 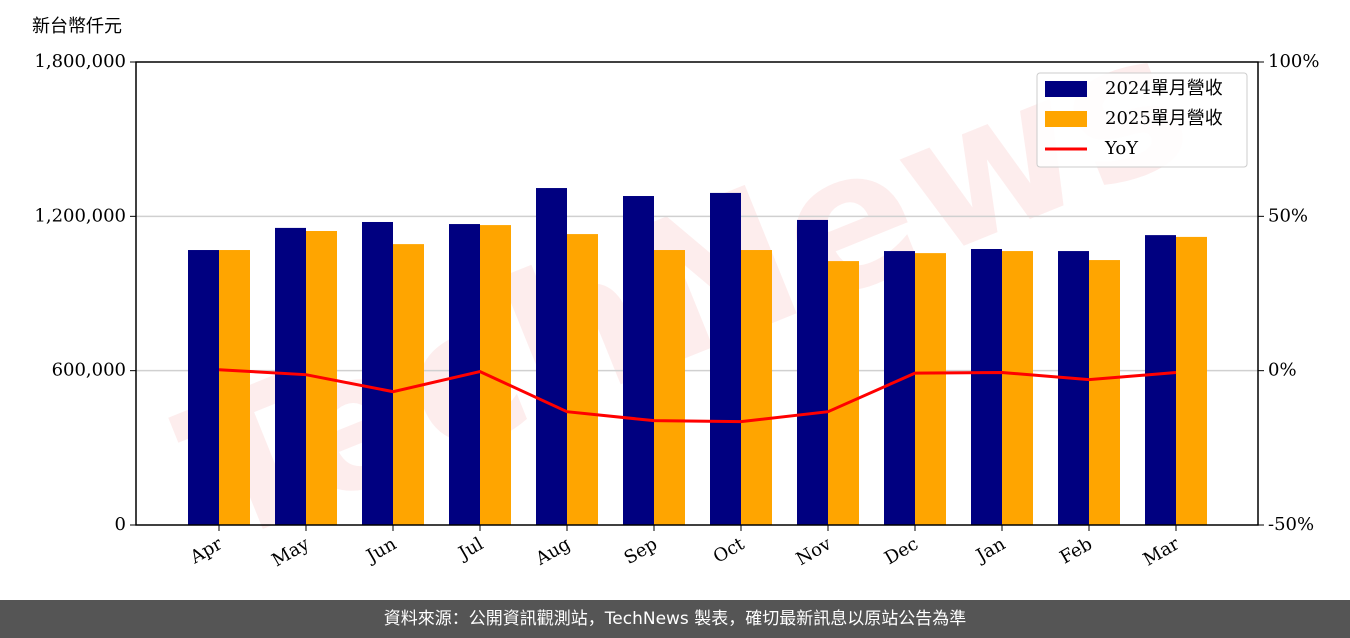 I want to click on y-tick-label: 0, so click(x=120, y=524).